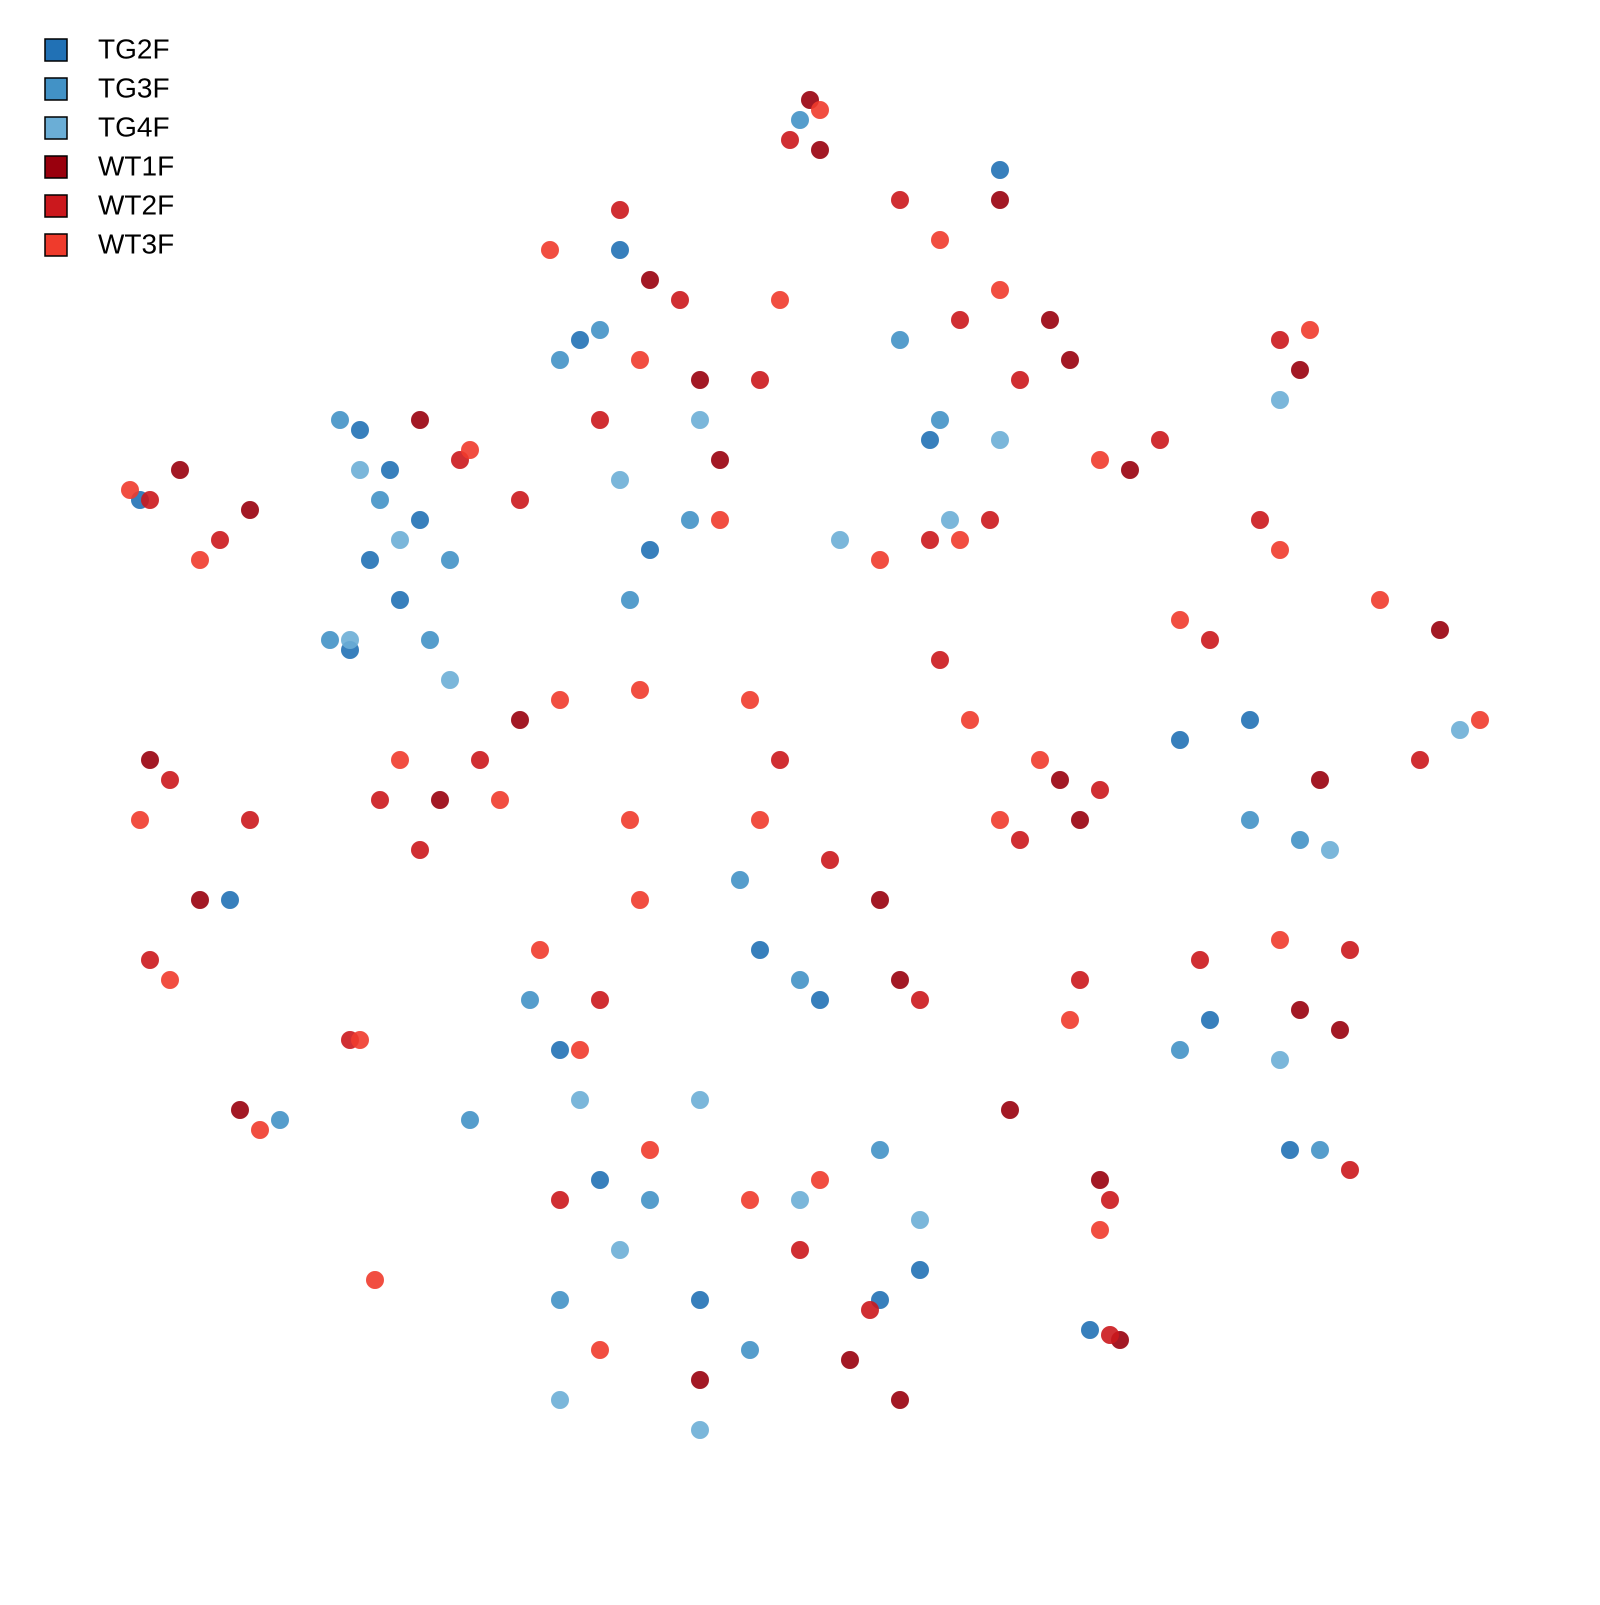 This screenshot has height=1605, width=1600. Describe the element at coordinates (134, 126) in the screenshot. I see `legend-label: TG4F` at that location.